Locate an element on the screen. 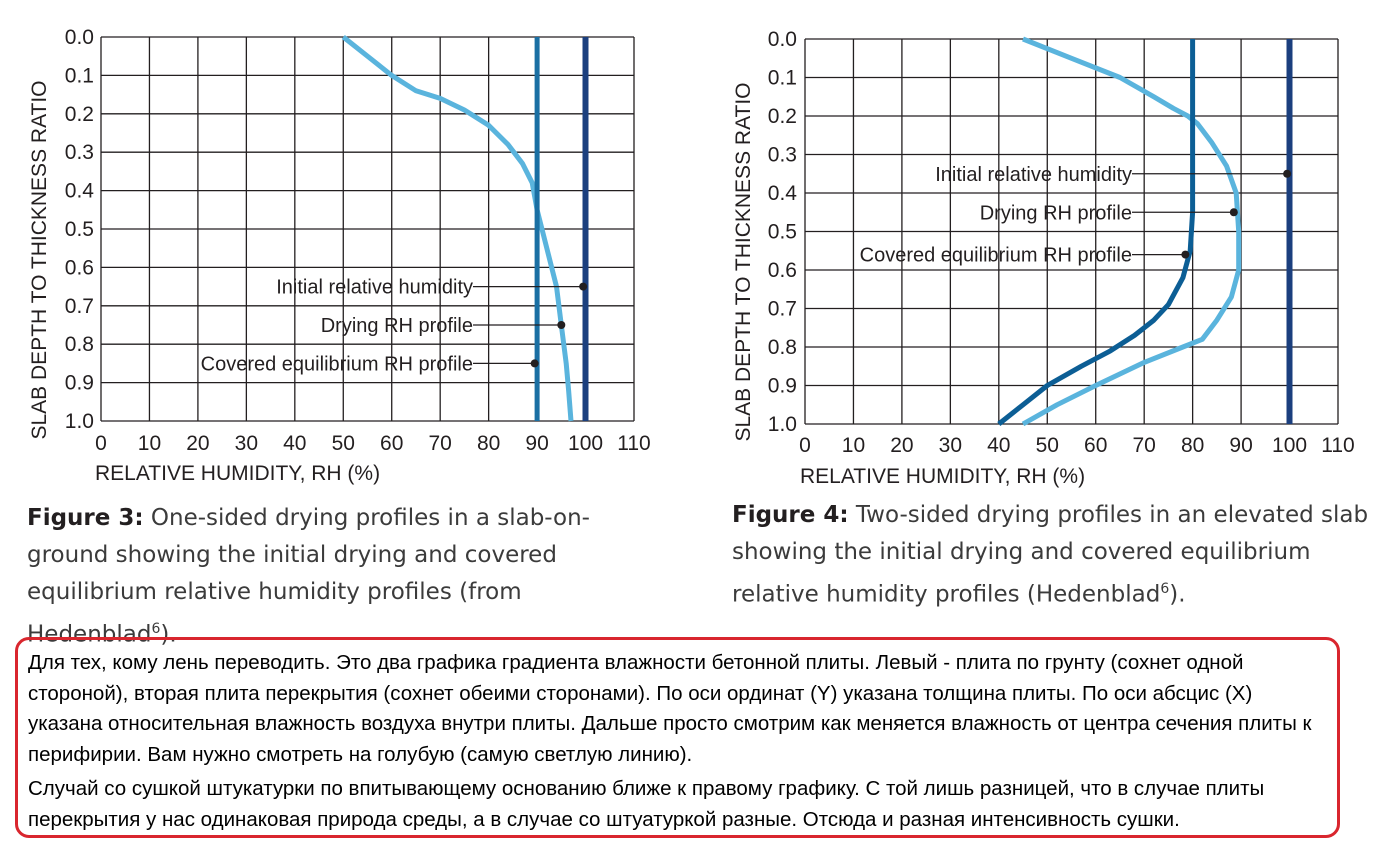 Image resolution: width=1394 pixels, height=855 pixels. chart2-y-tick-label: 0.0 is located at coordinates (782, 39).